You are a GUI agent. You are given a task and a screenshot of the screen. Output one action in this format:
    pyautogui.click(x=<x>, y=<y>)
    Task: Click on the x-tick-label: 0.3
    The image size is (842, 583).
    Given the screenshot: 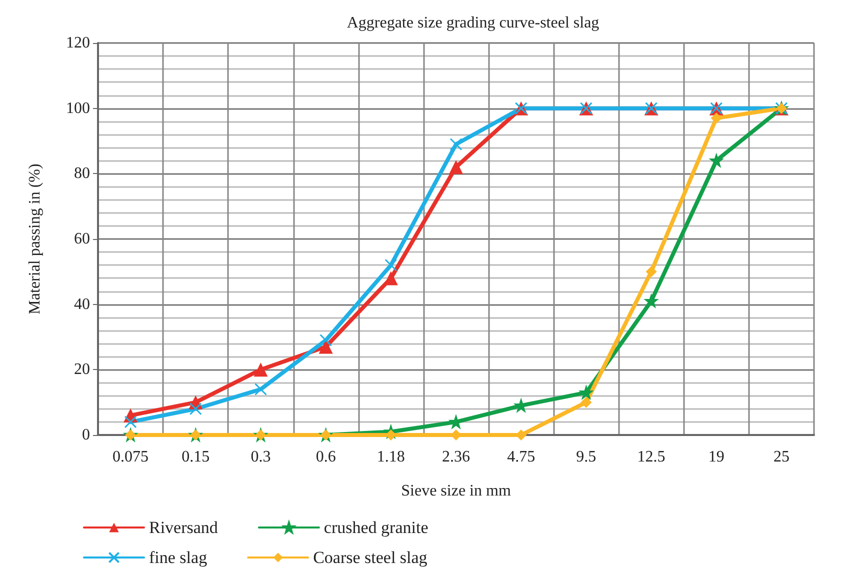 What is the action you would take?
    pyautogui.click(x=260, y=457)
    